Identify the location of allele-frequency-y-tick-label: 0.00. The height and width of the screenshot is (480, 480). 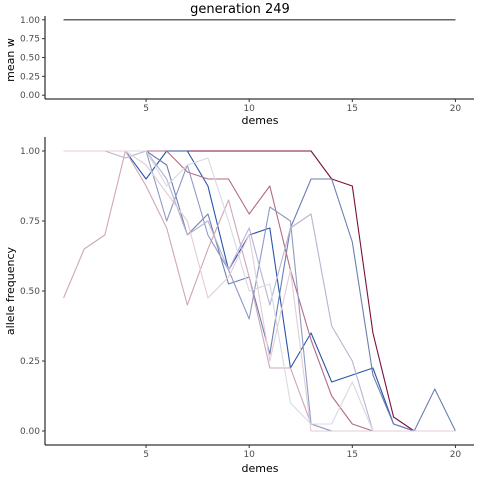
(30, 432).